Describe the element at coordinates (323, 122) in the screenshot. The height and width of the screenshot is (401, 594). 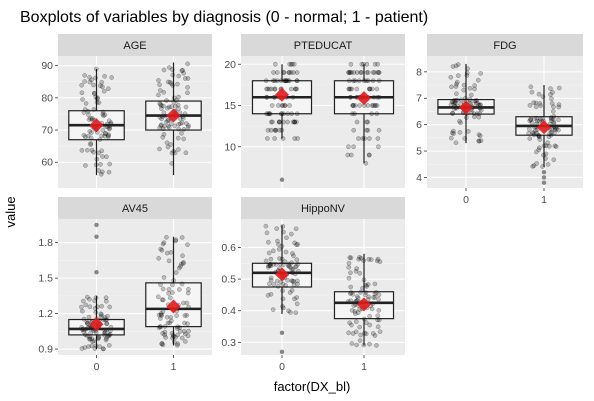
I see `panel-background` at that location.